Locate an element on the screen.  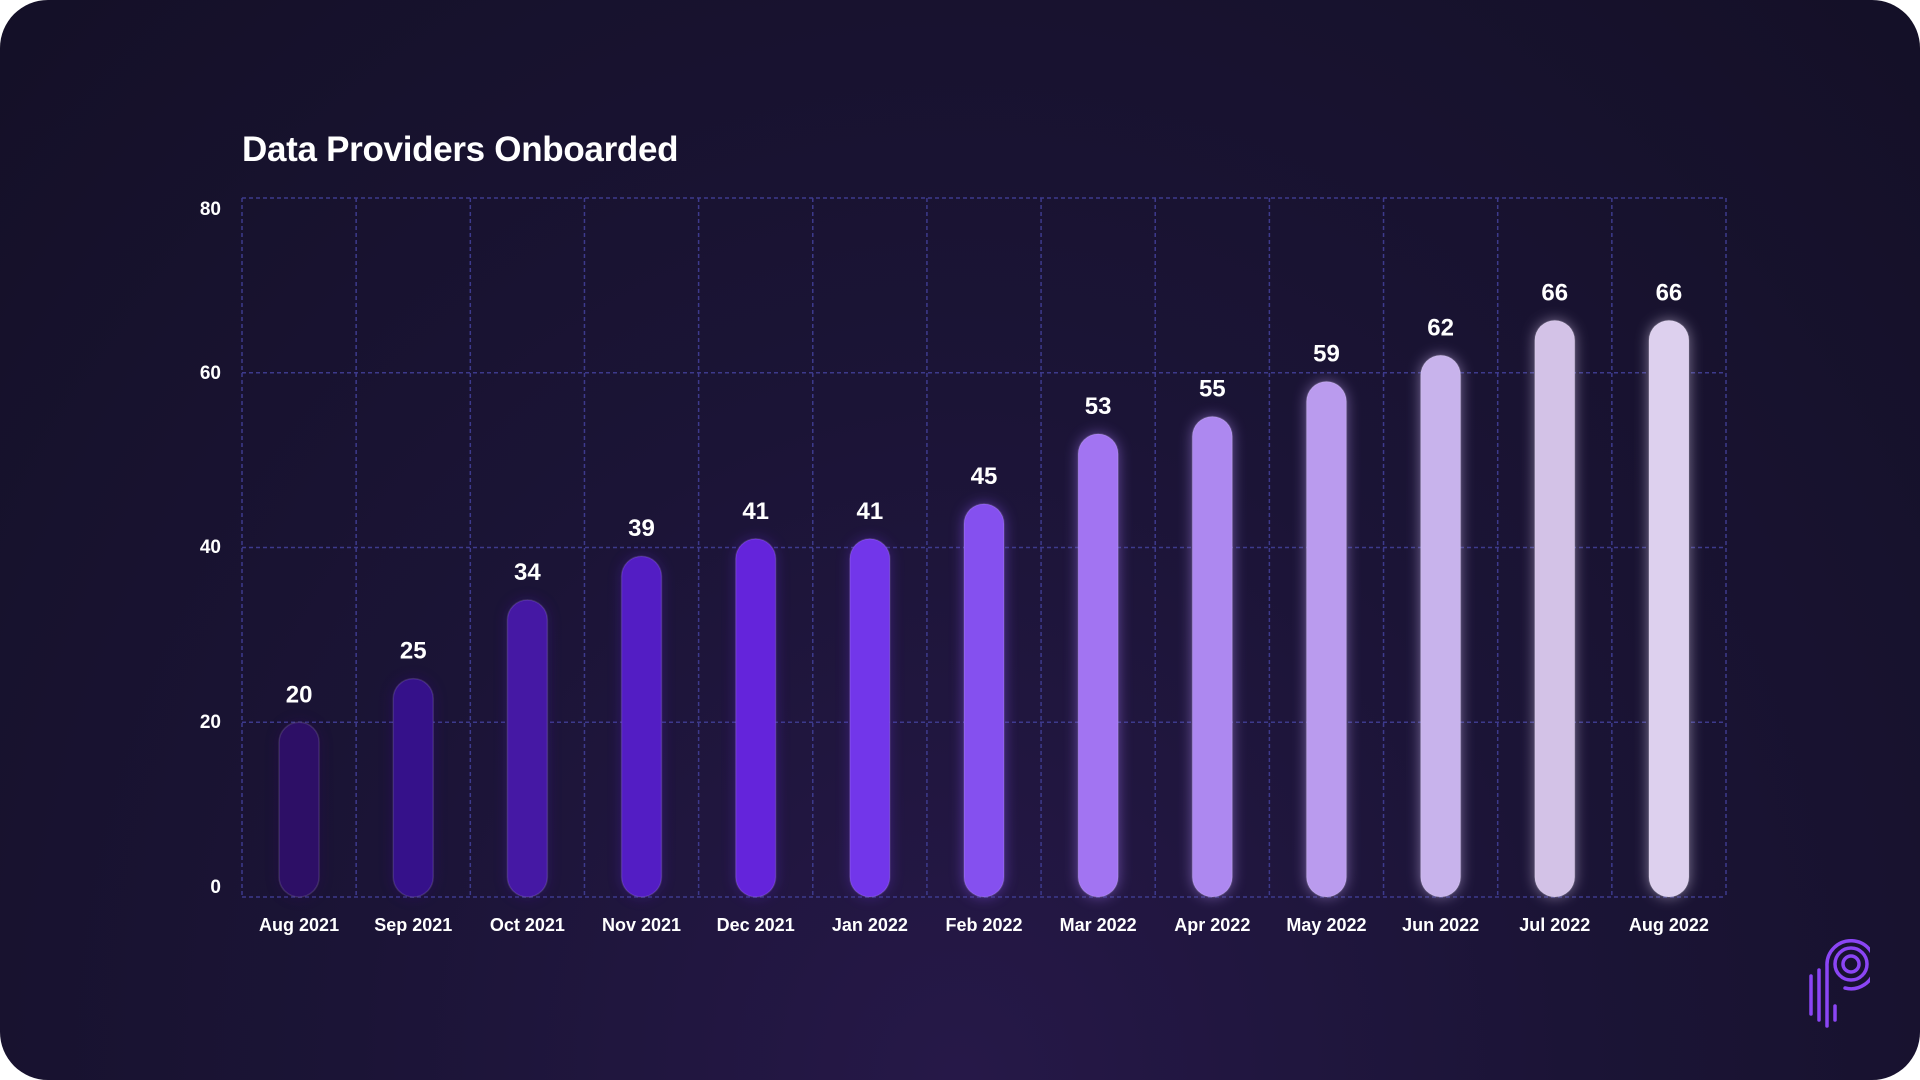
data-label: 45 is located at coordinates (984, 476).